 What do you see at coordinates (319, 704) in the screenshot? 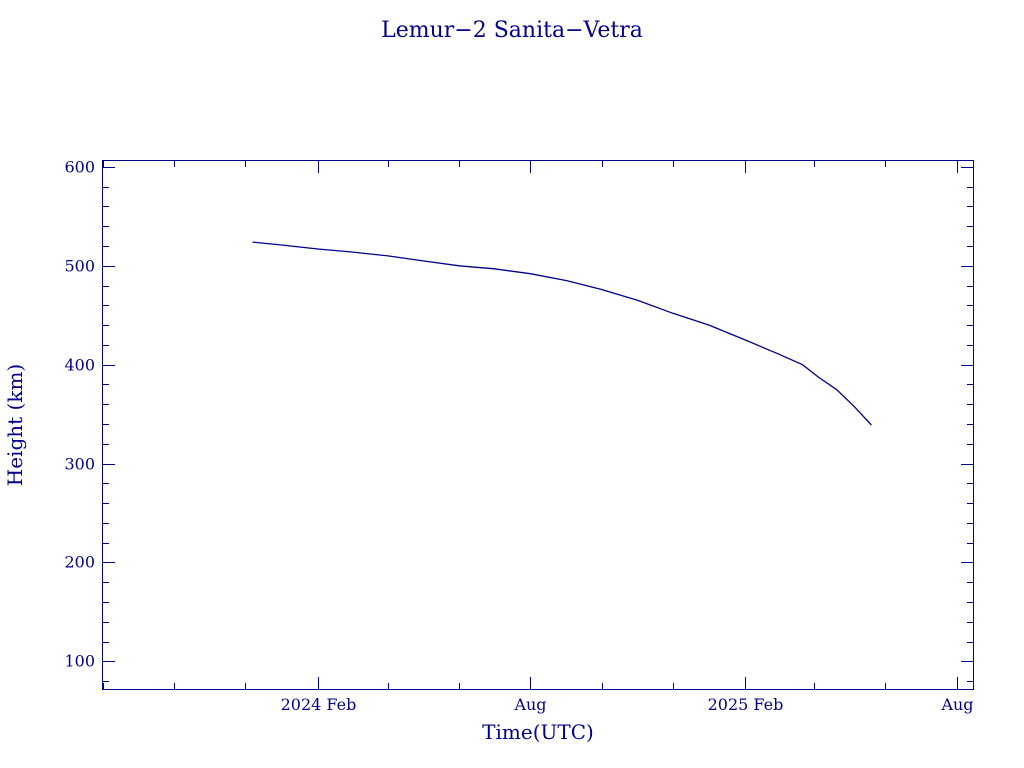
I see `x-tick-label: 2024 Feb` at bounding box center [319, 704].